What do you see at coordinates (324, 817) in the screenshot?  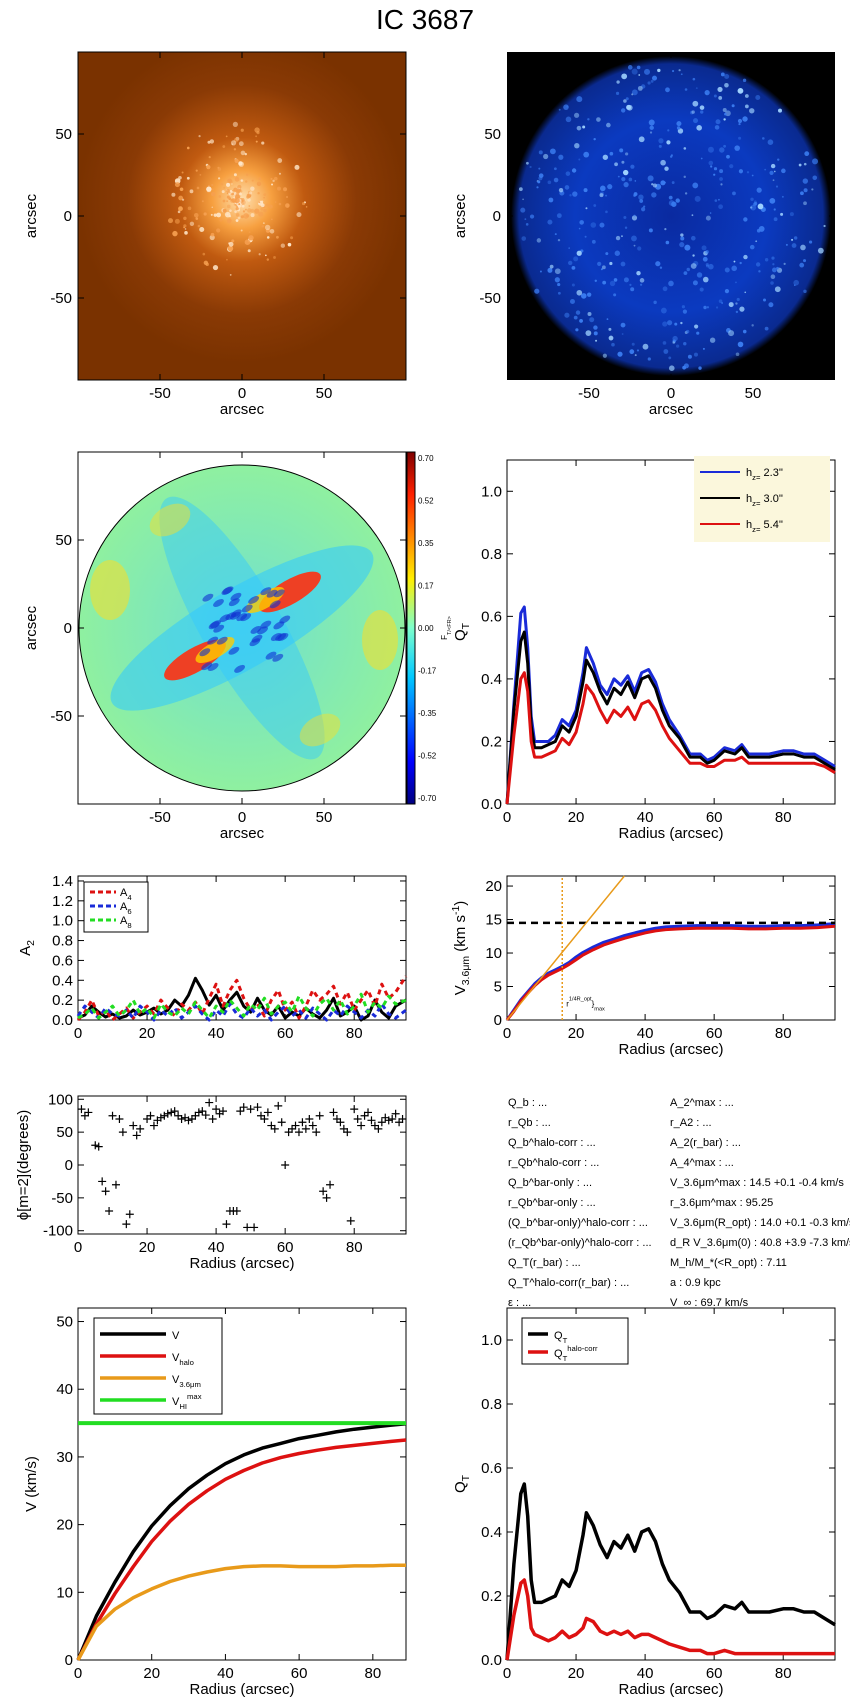 I see `p3-xtick-label: 50` at bounding box center [324, 817].